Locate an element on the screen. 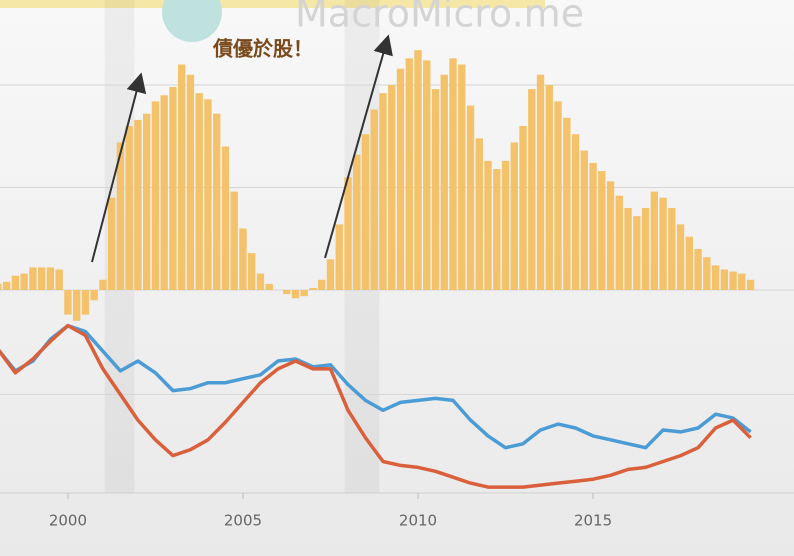 Image resolution: width=794 pixels, height=556 pixels. logo is located at coordinates (192, 21).